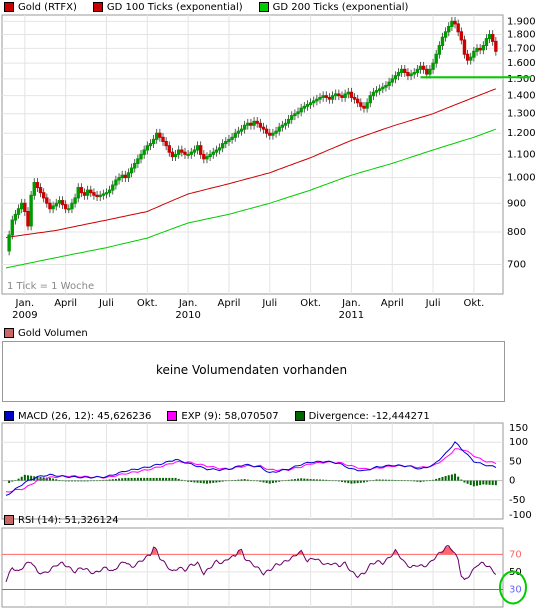  I want to click on price-y-tick-label: 900, so click(516, 203).